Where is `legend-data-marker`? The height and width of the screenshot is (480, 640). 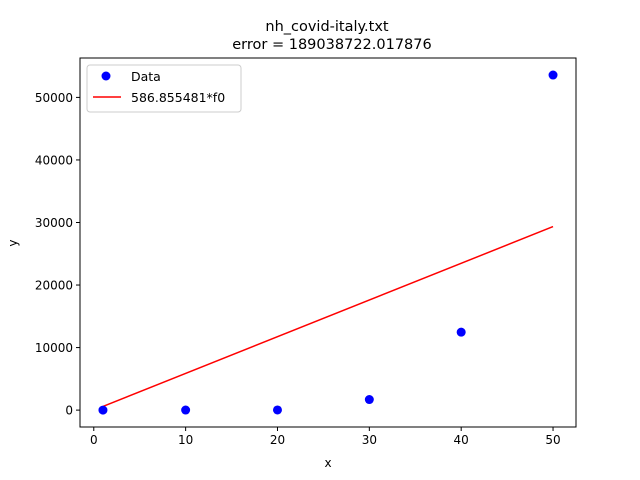
legend-data-marker is located at coordinates (106, 76).